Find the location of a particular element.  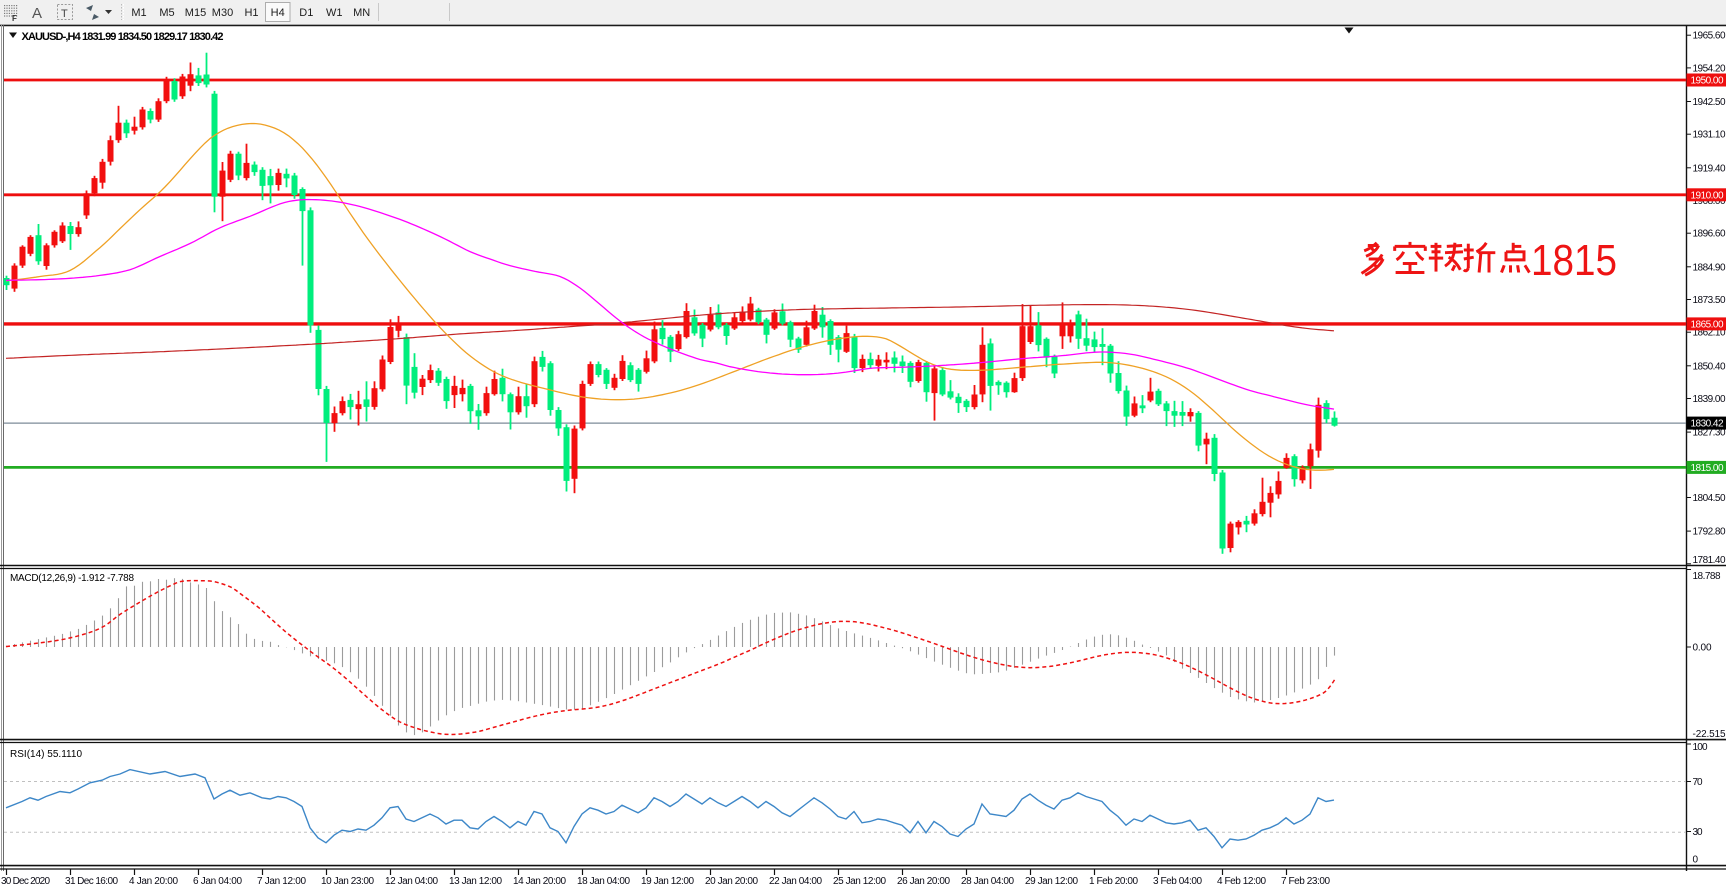

svg-text: 1865.00 is located at coordinates (1707, 324).